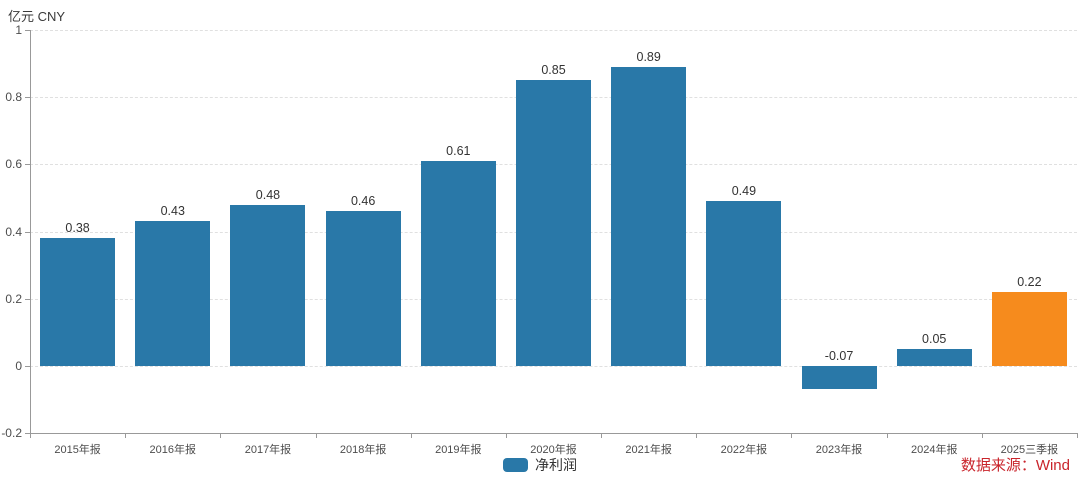 This screenshot has height=481, width=1080. Describe the element at coordinates (648, 450) in the screenshot. I see `x-tick-label-2021年报: 2021年报` at that location.